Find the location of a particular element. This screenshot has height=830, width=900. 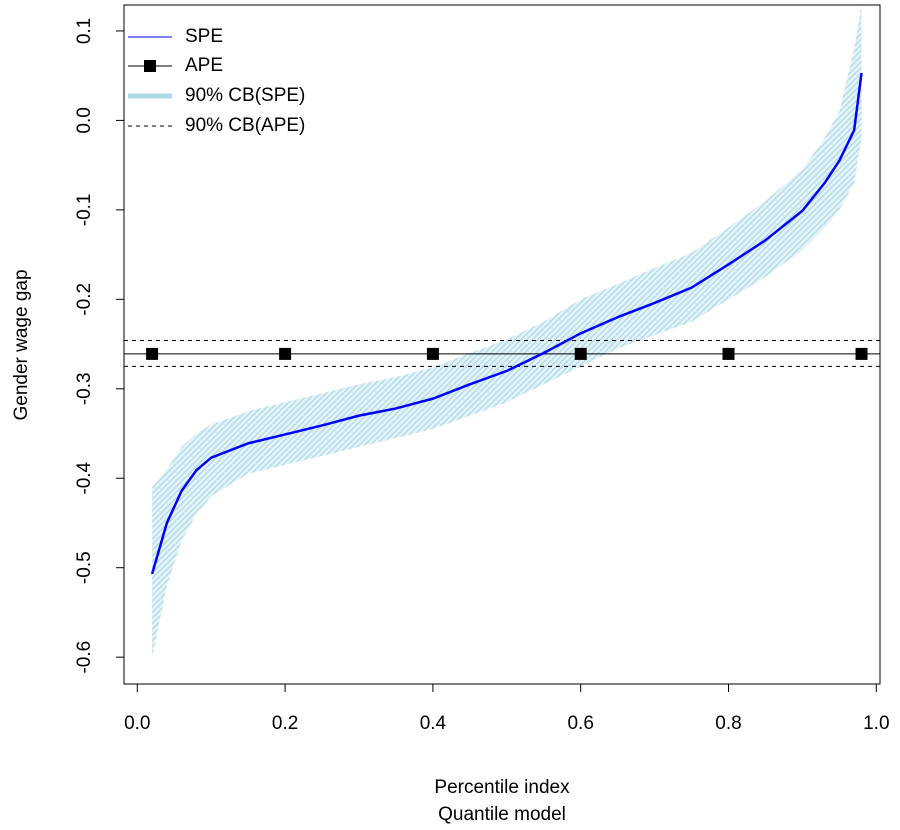

y-tick-label: -0.1 is located at coordinates (84, 209).